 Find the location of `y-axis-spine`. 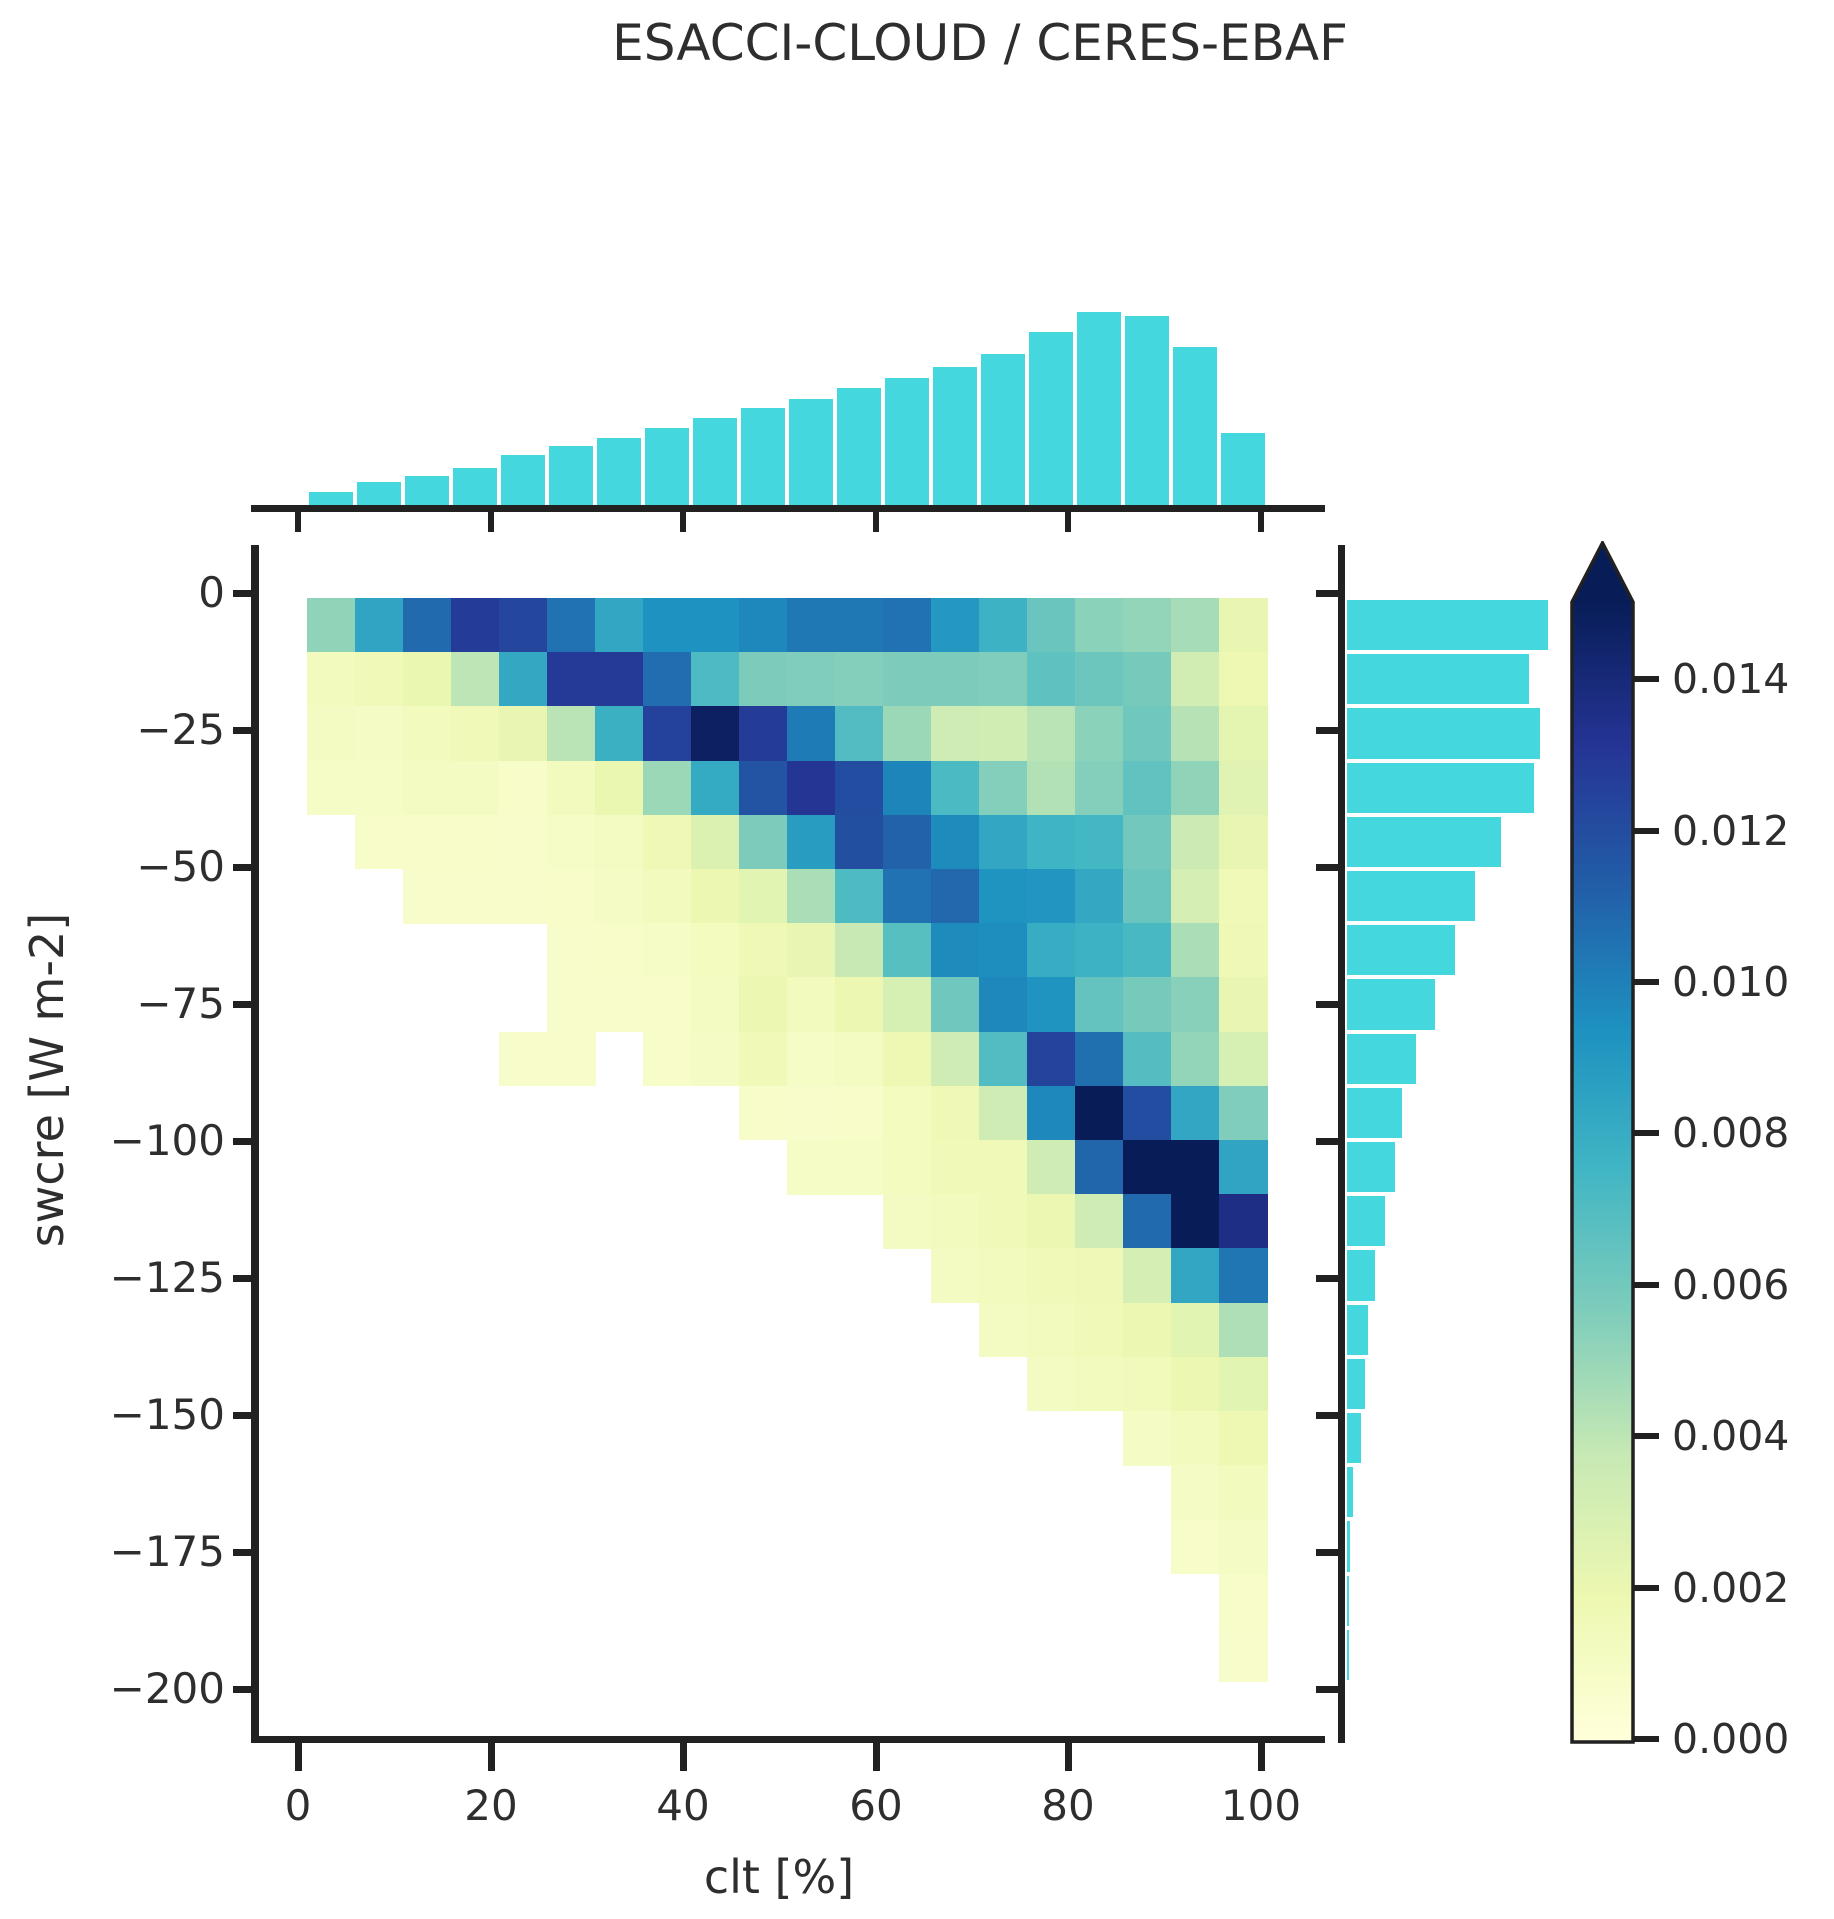

y-axis-spine is located at coordinates (255, 1144).